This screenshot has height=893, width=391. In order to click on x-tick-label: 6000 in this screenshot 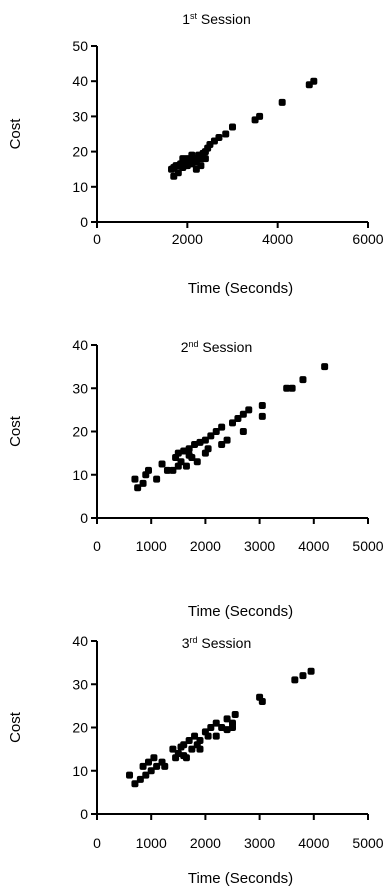, I will do `click(367, 239)`.